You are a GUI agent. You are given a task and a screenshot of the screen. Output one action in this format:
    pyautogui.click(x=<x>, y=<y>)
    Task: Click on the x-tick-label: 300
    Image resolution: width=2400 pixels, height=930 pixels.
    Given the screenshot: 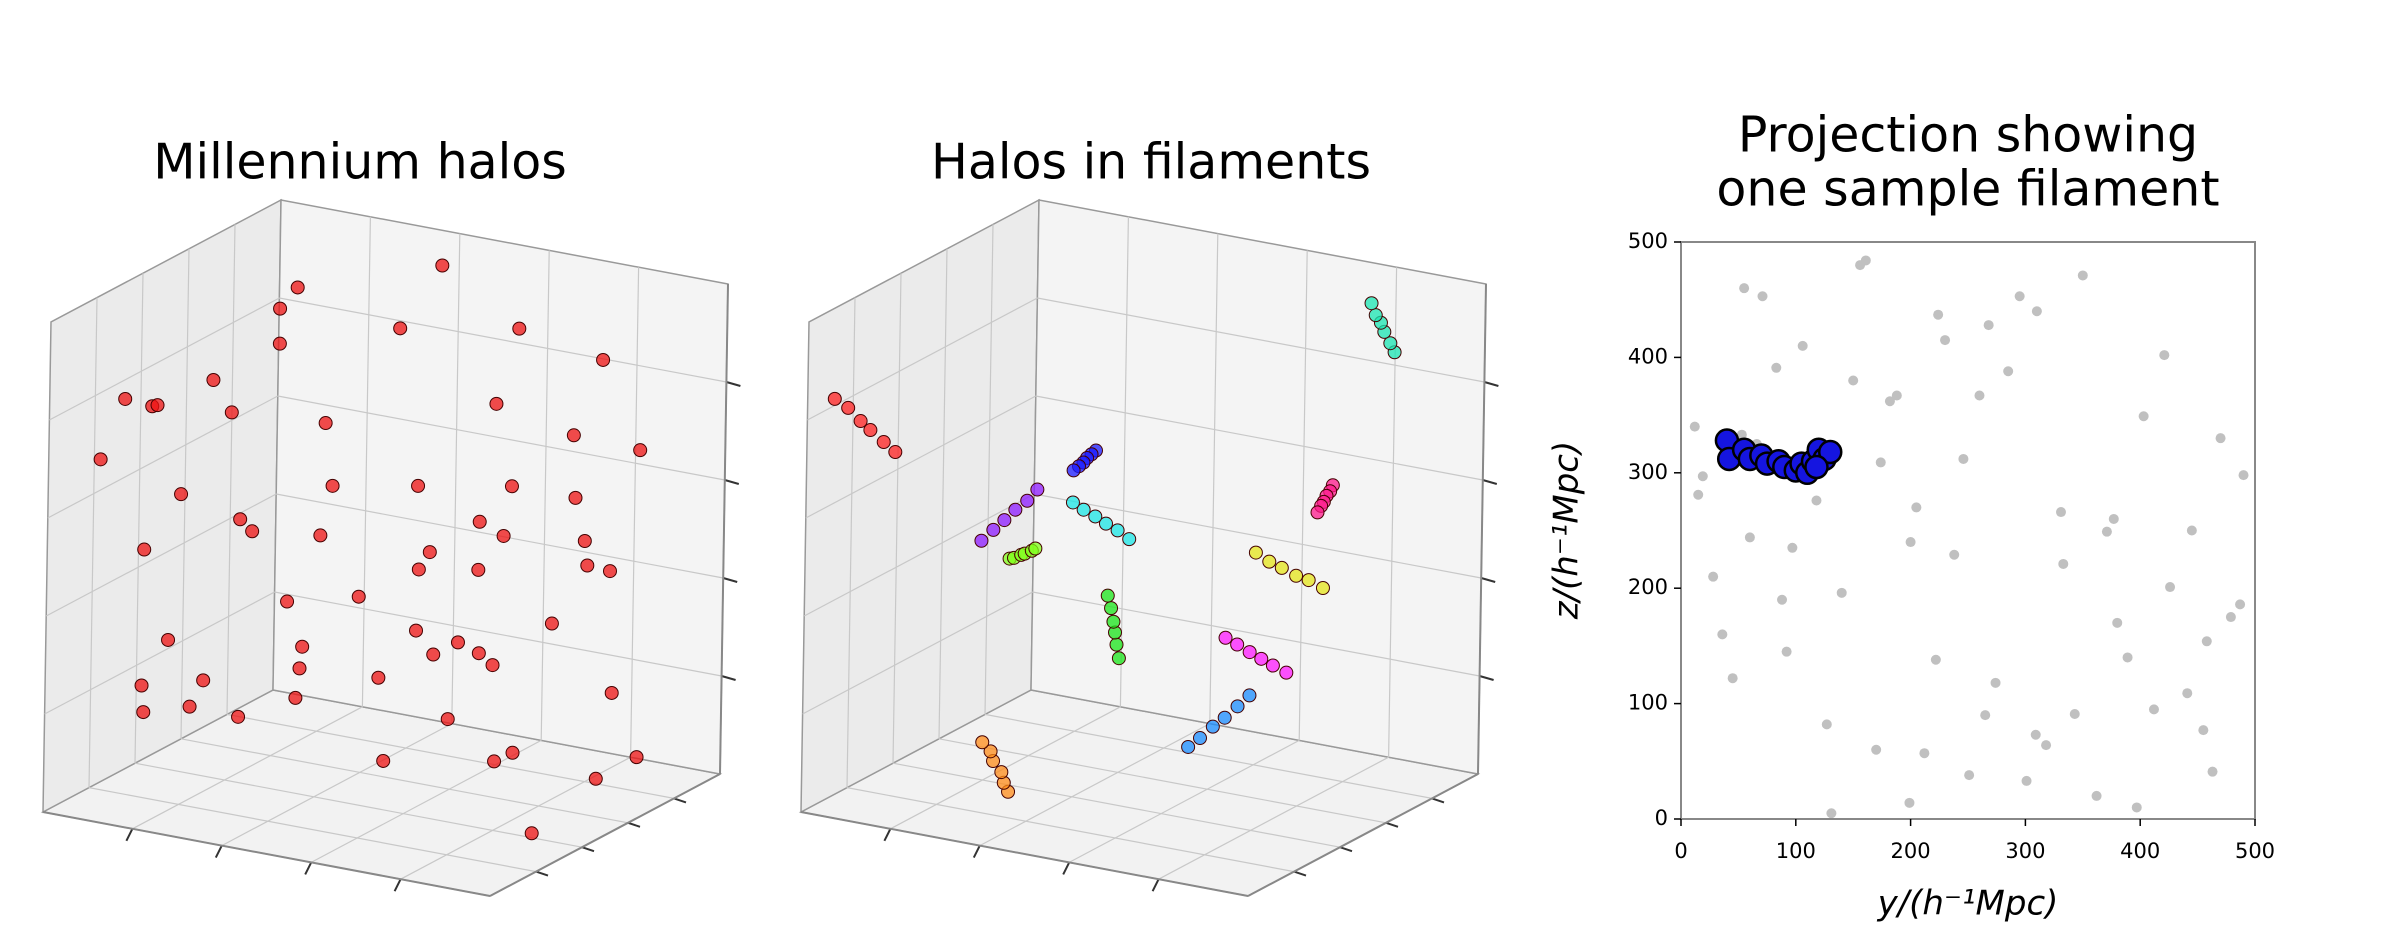 What is the action you would take?
    pyautogui.click(x=2025, y=851)
    